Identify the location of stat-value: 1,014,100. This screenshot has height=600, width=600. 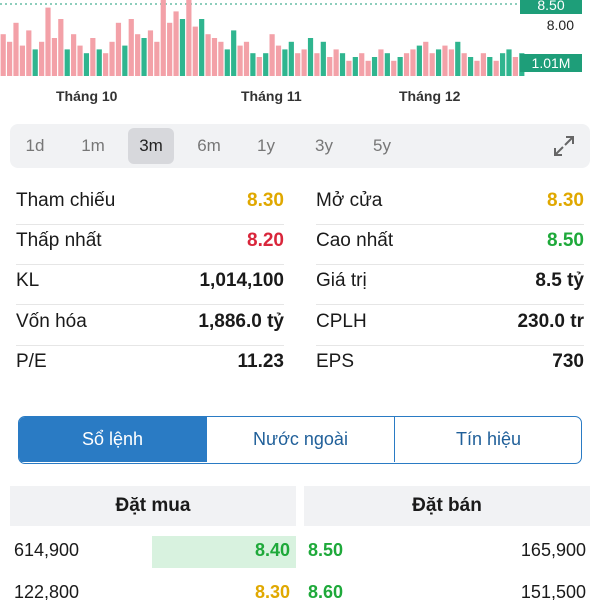
(241, 280).